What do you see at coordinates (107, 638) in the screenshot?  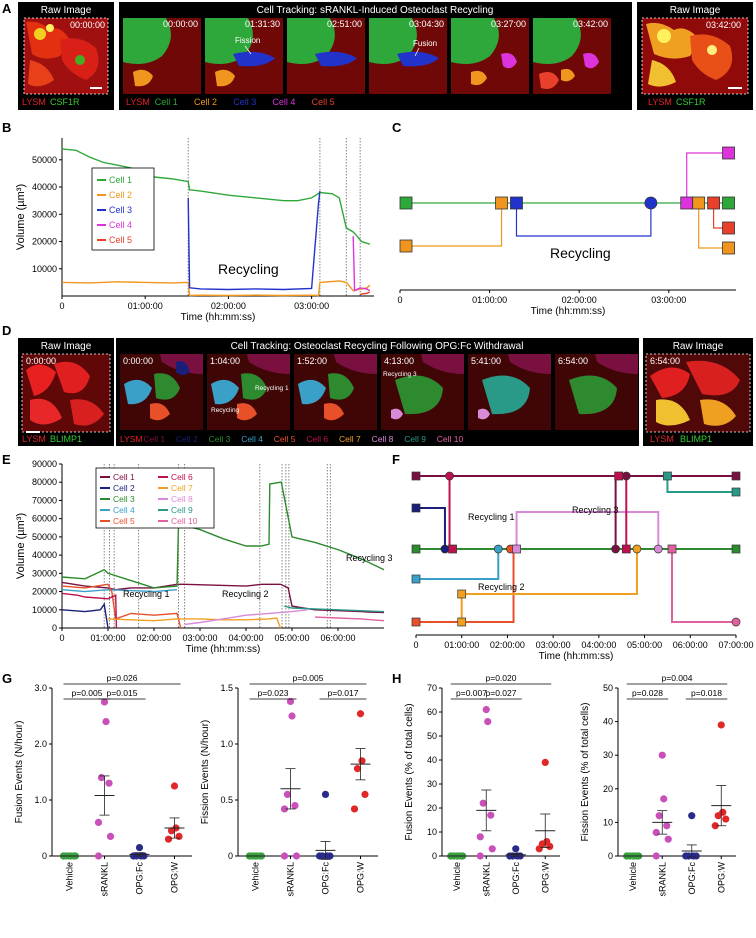 I see `x-tick-label: 01:00:00` at bounding box center [107, 638].